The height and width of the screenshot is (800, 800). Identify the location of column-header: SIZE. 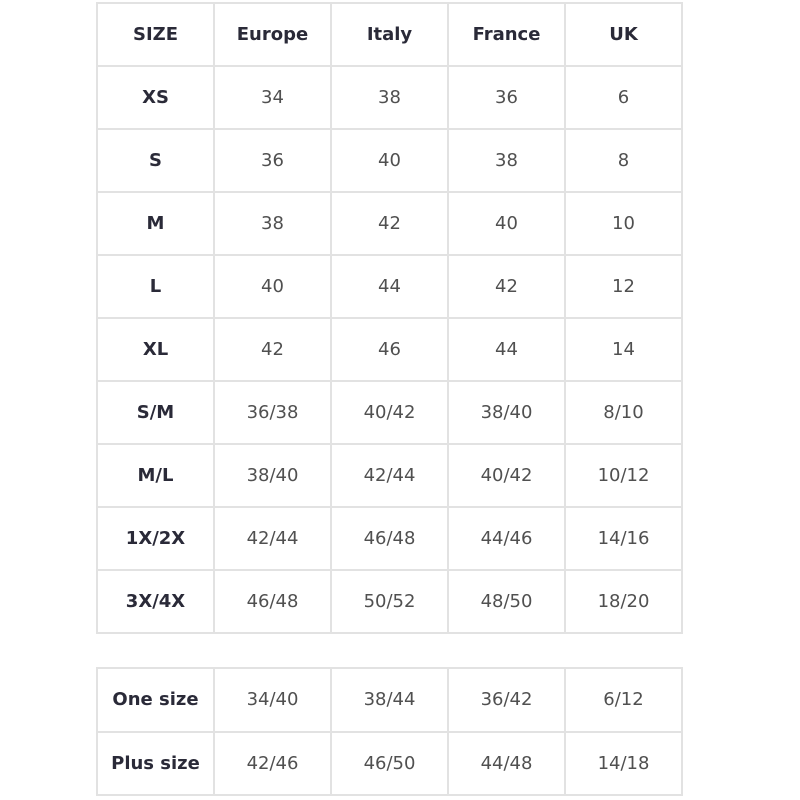
(155, 34).